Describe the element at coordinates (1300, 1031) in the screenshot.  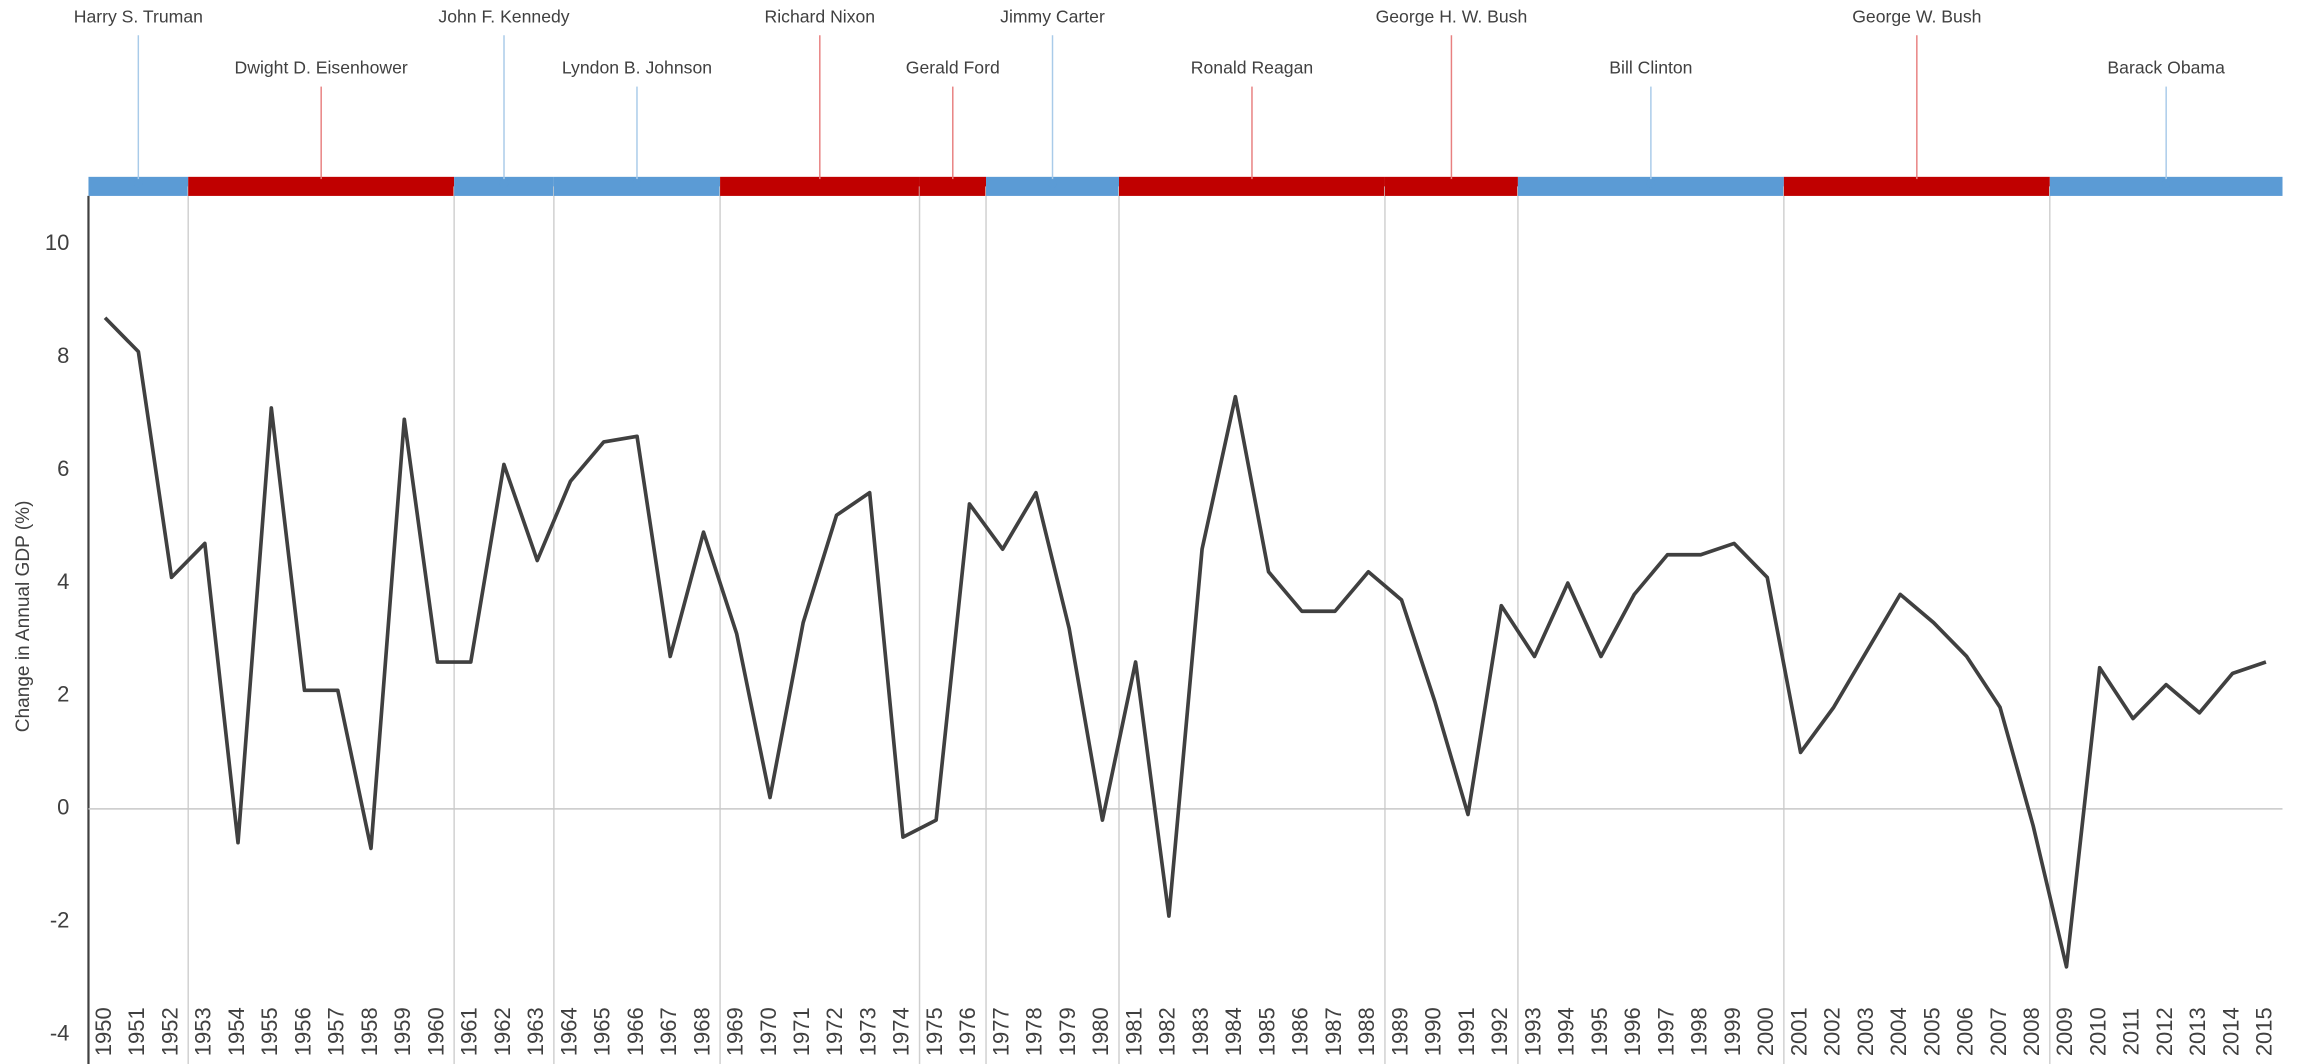
I see `x-tick-label: 1986` at that location.